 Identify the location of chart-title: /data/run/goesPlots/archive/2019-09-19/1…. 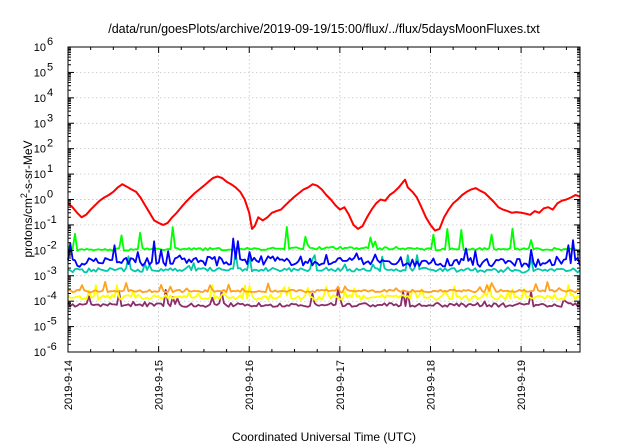
(324, 29).